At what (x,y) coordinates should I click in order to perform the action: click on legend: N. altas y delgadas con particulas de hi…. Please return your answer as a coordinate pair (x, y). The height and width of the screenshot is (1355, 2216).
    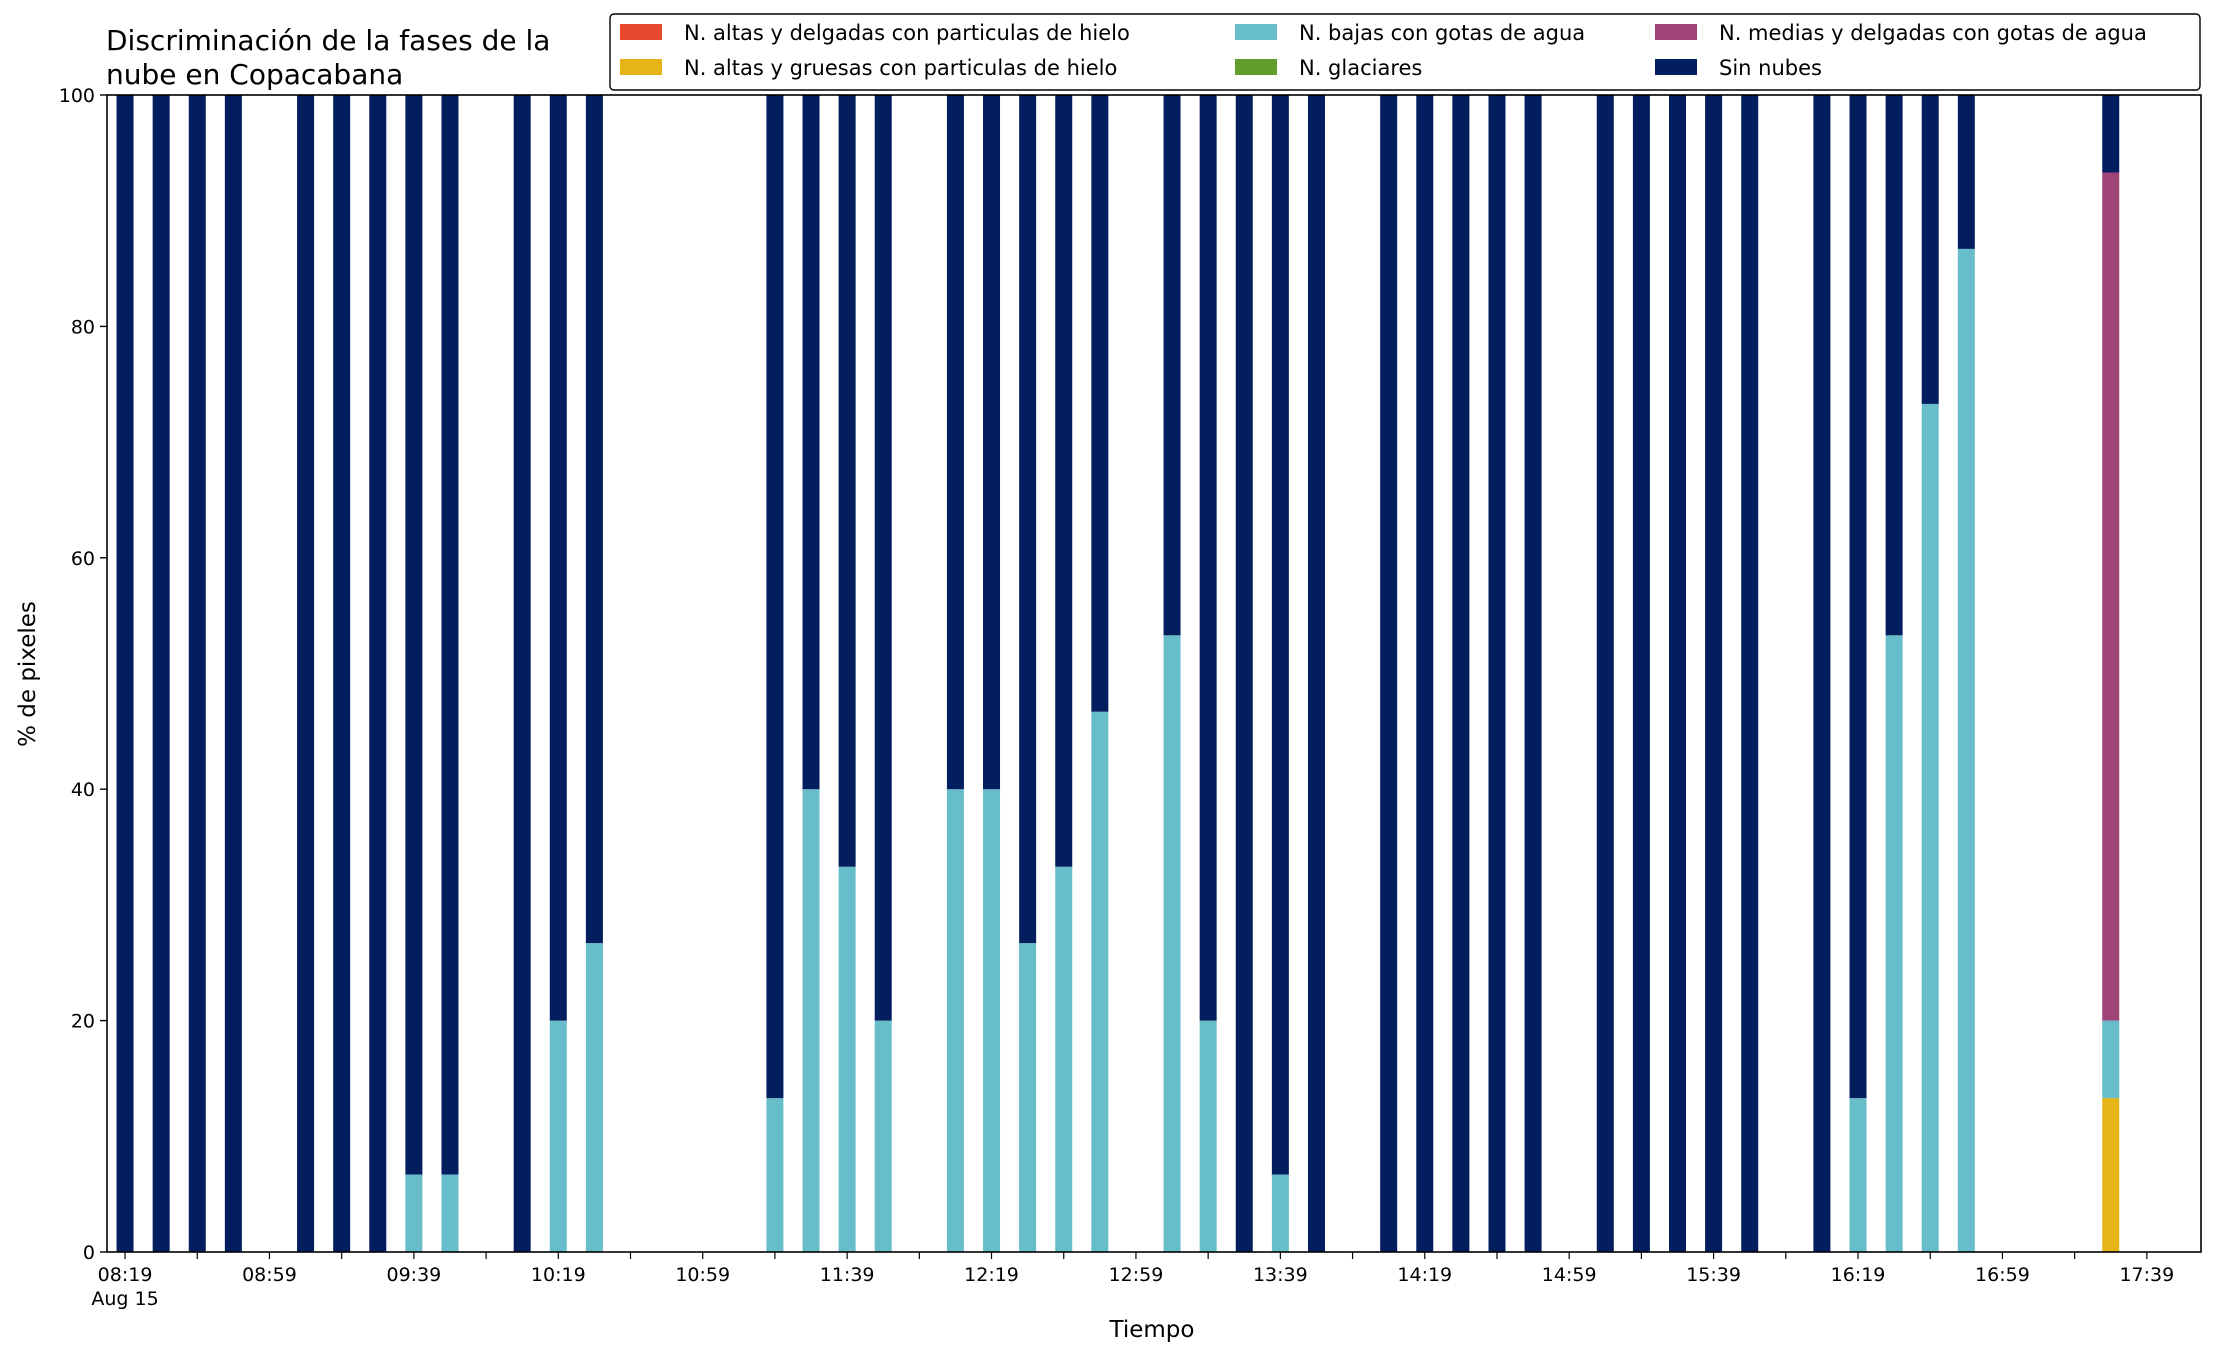
    Looking at the image, I should click on (1405, 52).